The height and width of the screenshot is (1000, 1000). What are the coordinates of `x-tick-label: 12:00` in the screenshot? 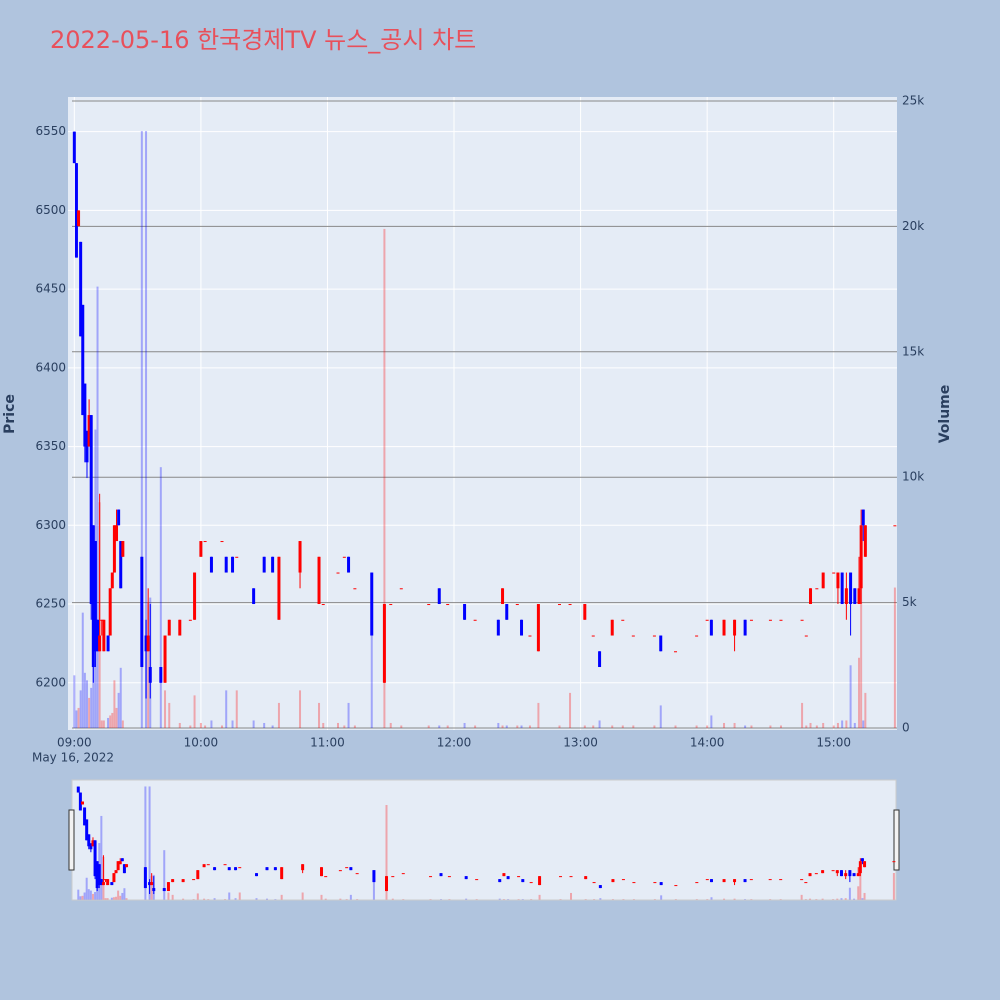 It's located at (454, 743).